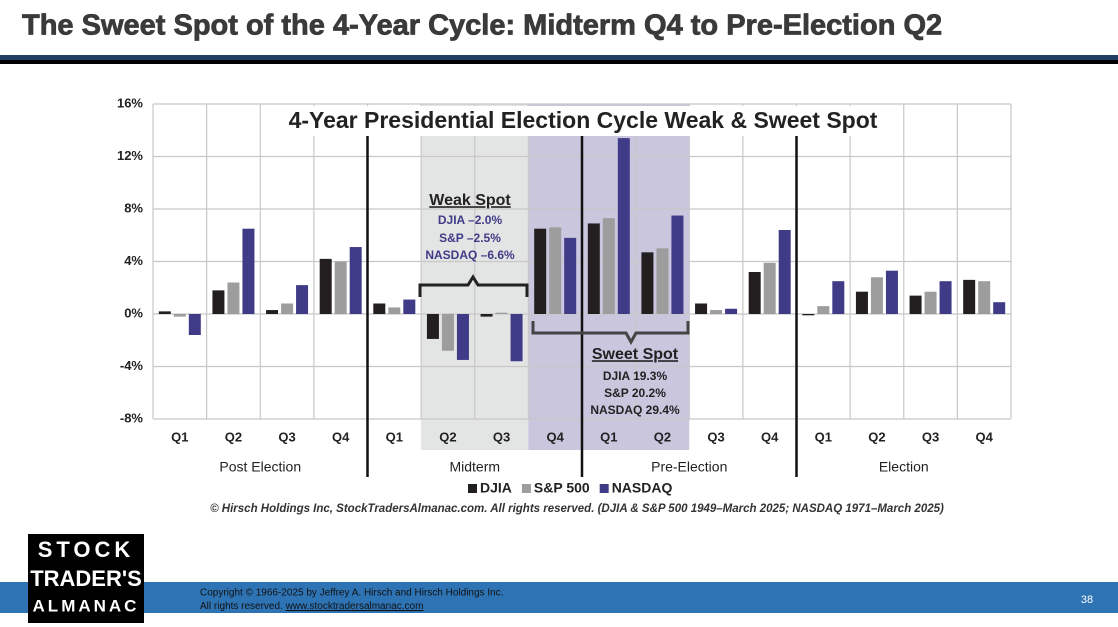 The image size is (1118, 627). Describe the element at coordinates (635, 393) in the screenshot. I see `annotation-line: S&P 20.2%` at that location.